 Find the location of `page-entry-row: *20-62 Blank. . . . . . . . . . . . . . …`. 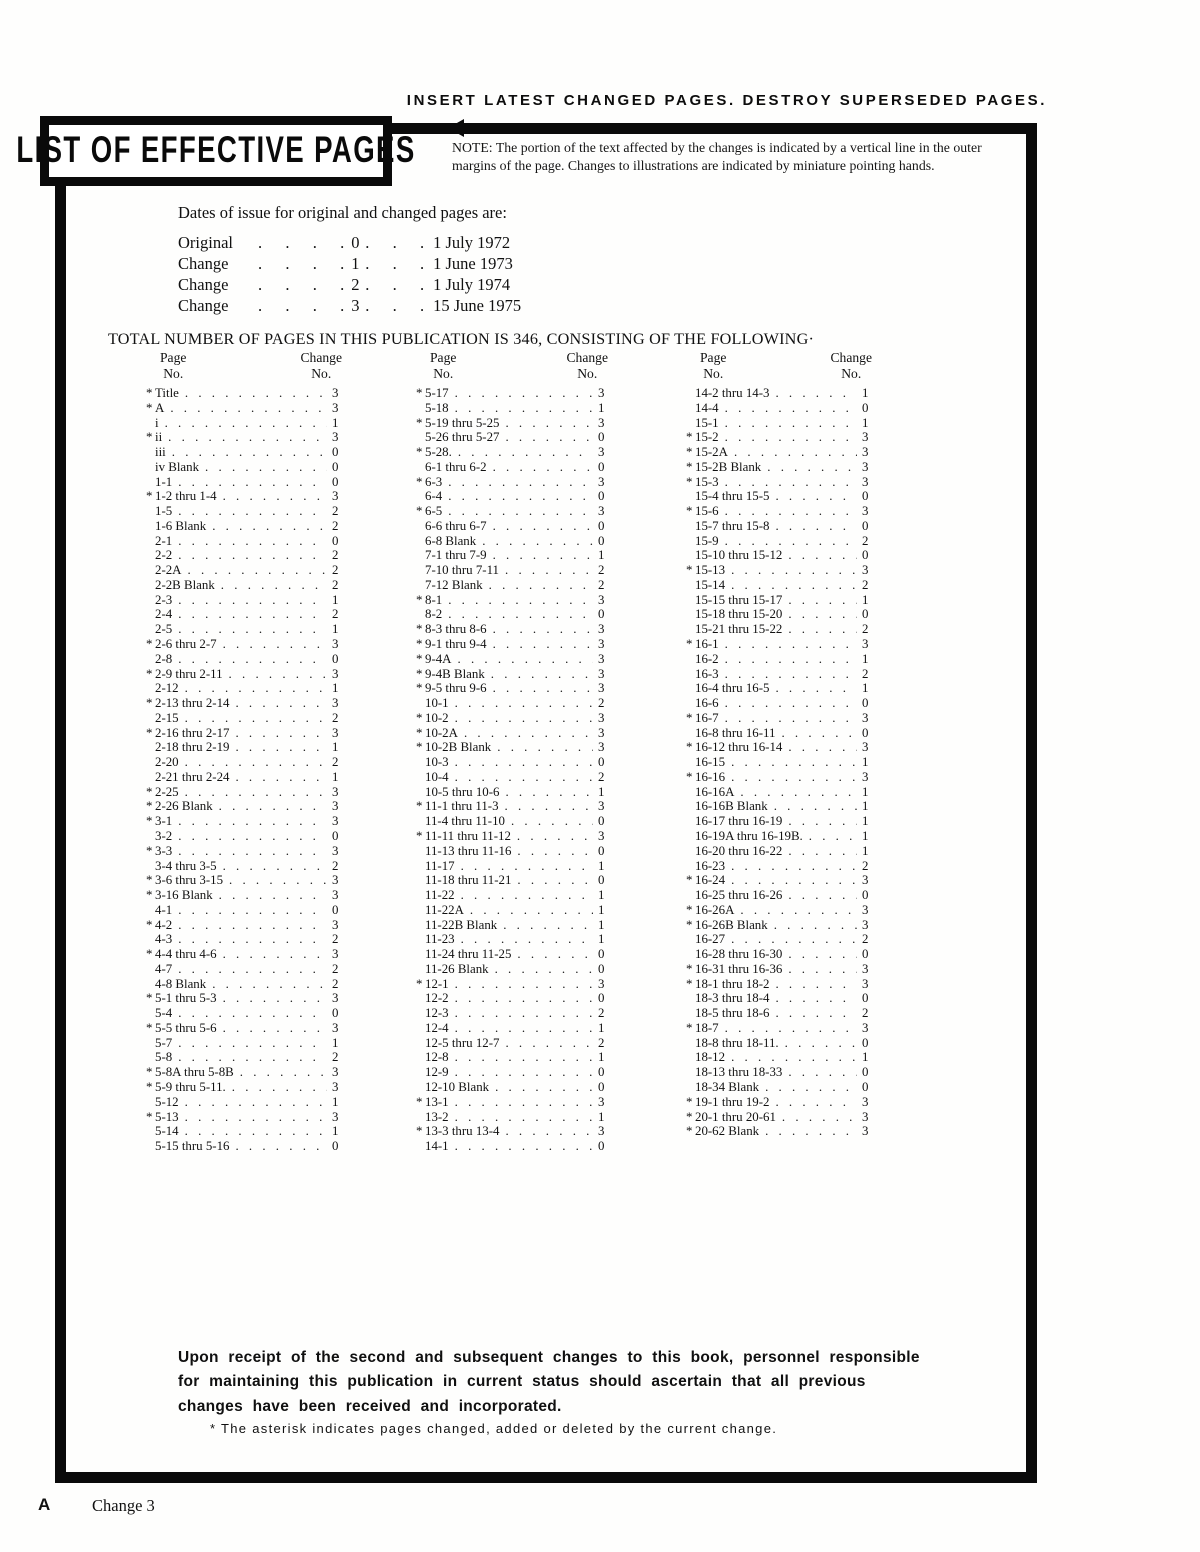

page-entry-row: *20-62 Blank. . . . . . . . . . . . . . … is located at coordinates (777, 1131).